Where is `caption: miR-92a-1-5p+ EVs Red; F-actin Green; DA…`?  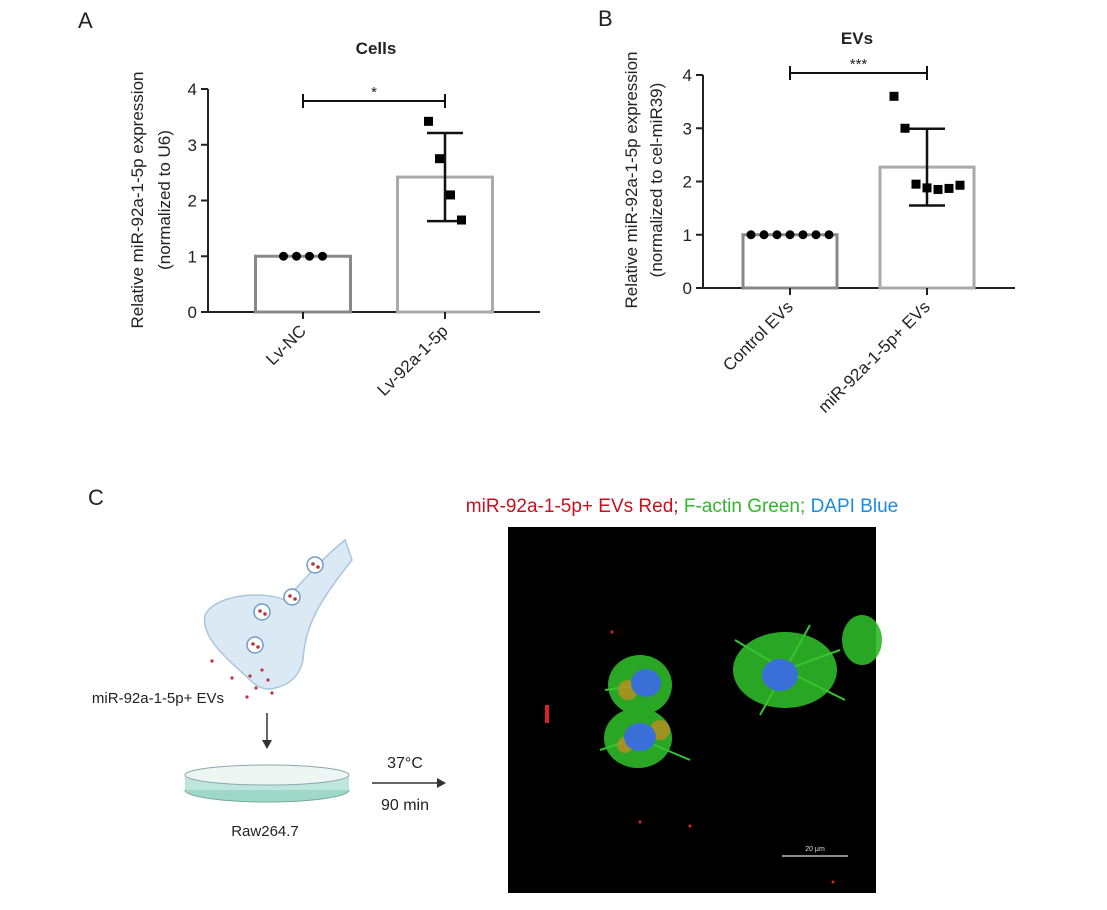 caption: miR-92a-1-5p+ EVs Red; F-actin Green; DA… is located at coordinates (682, 506).